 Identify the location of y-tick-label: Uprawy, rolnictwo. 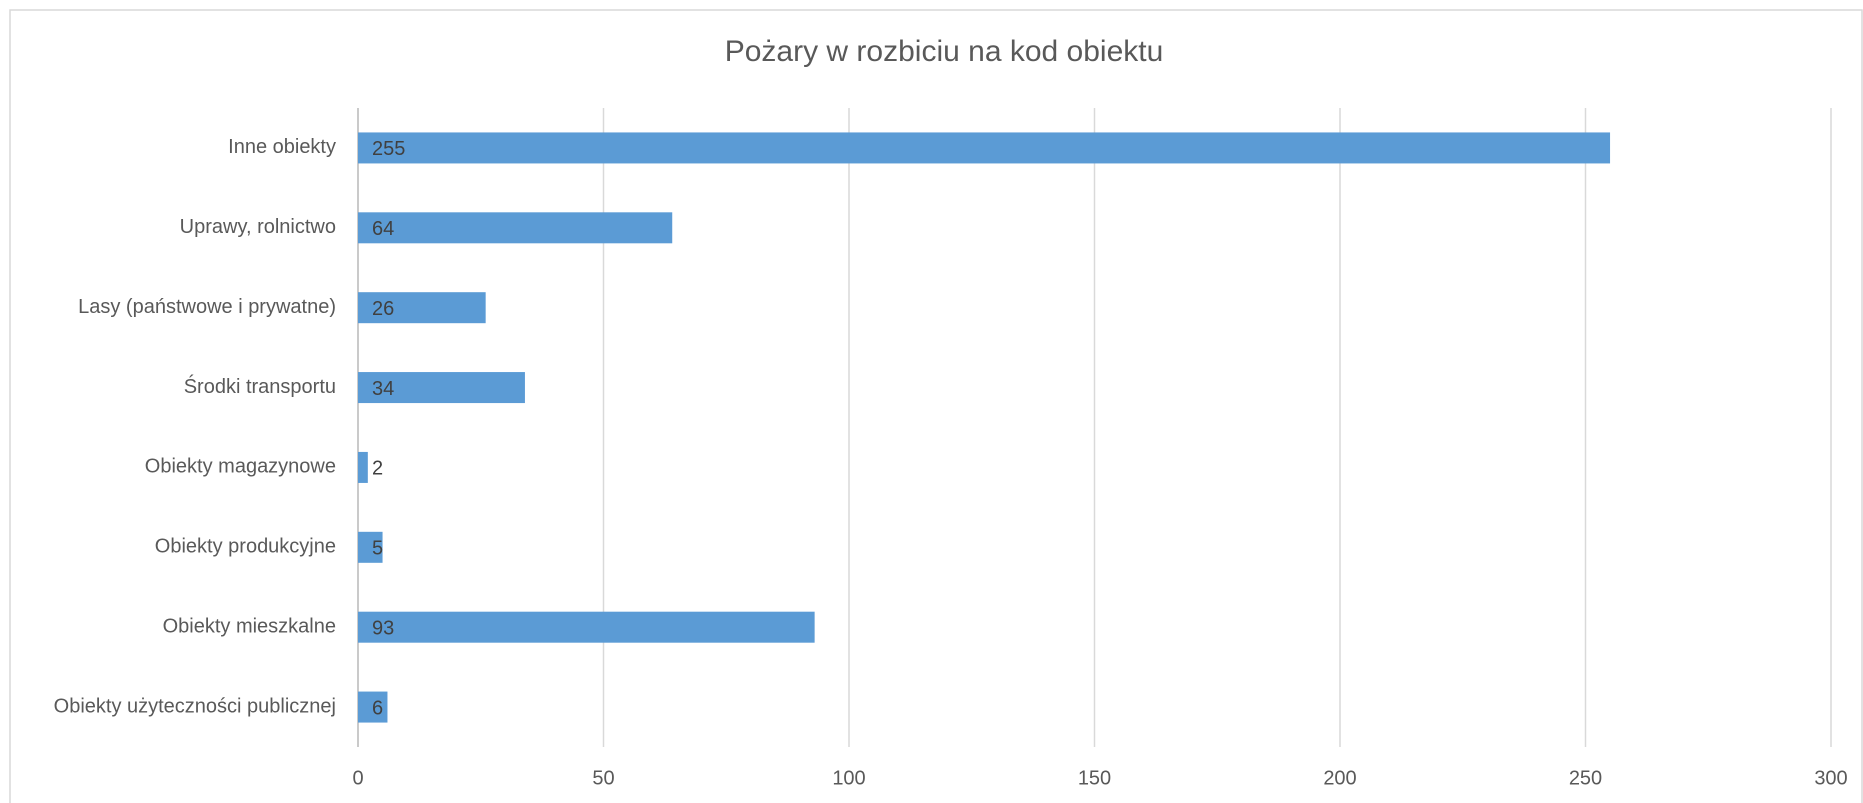
(258, 227).